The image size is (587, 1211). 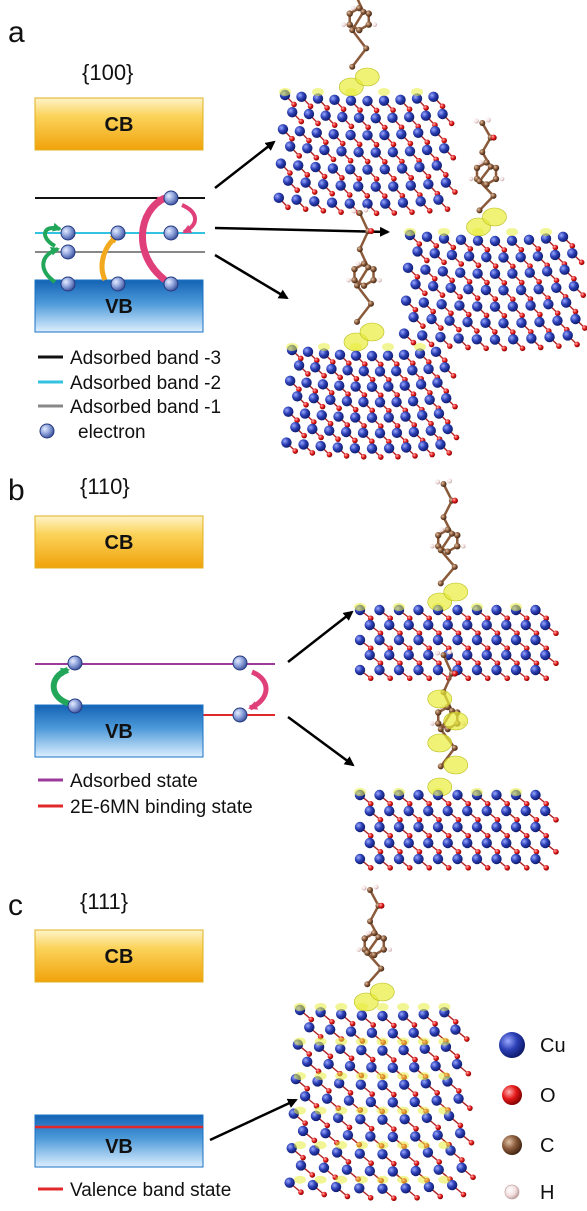 What do you see at coordinates (512, 1145) in the screenshot?
I see `c-atom-icon` at bounding box center [512, 1145].